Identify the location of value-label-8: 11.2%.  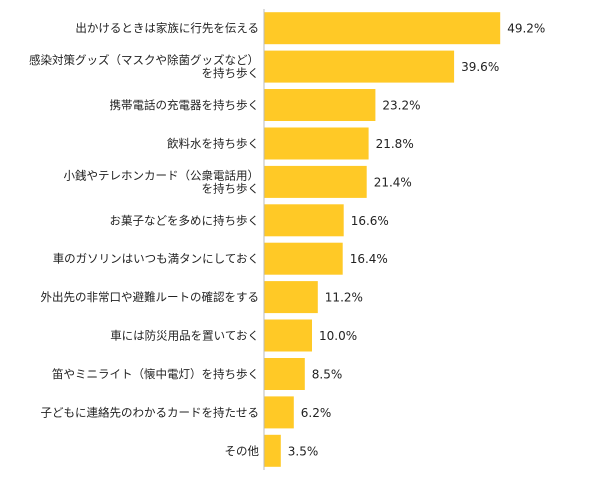
(344, 298).